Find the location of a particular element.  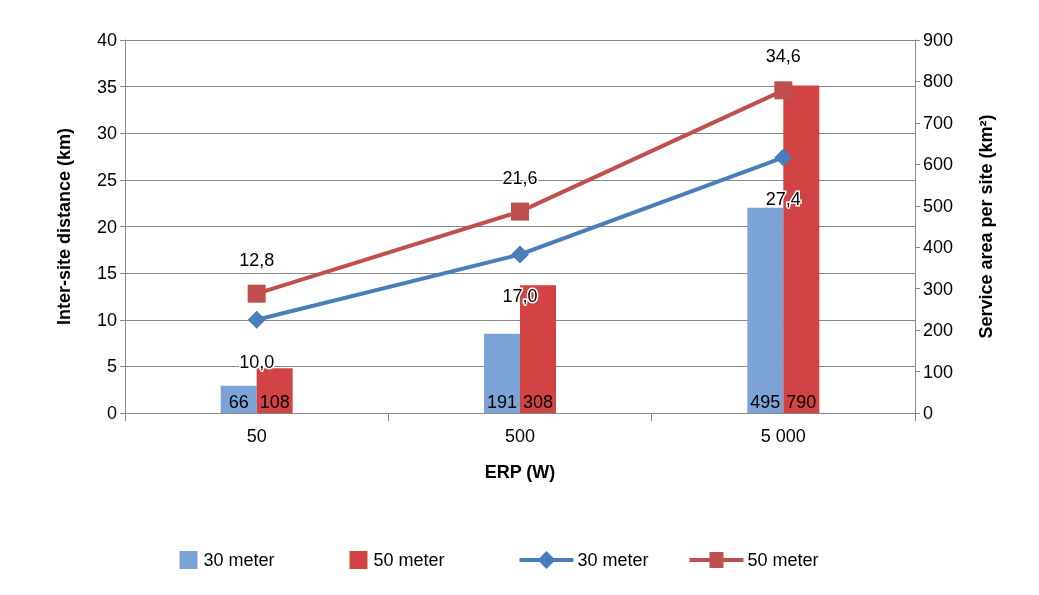

y-tick-label: 40 is located at coordinates (106, 40).